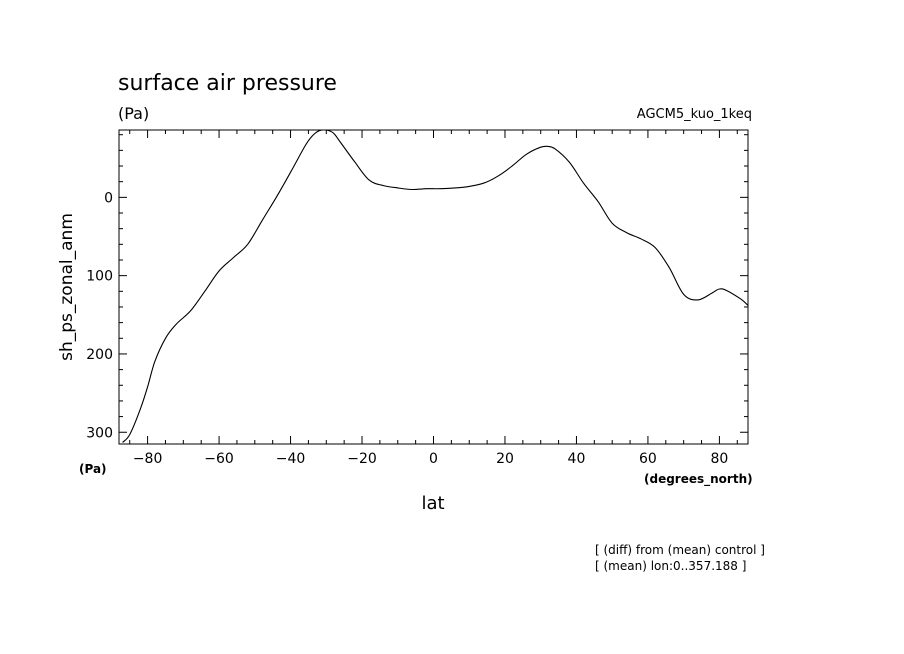 This screenshot has width=904, height=654. Describe the element at coordinates (505, 459) in the screenshot. I see `x-tick-label: 20` at that location.